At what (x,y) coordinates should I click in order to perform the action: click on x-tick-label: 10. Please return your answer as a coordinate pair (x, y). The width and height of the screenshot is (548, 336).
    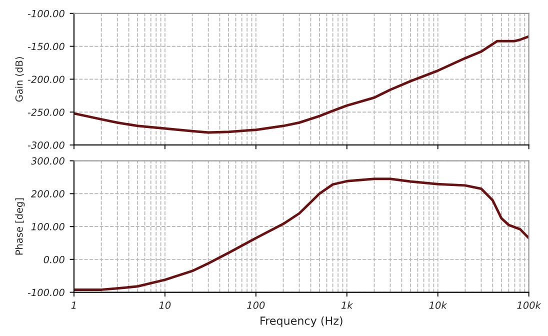
    Looking at the image, I should click on (165, 305).